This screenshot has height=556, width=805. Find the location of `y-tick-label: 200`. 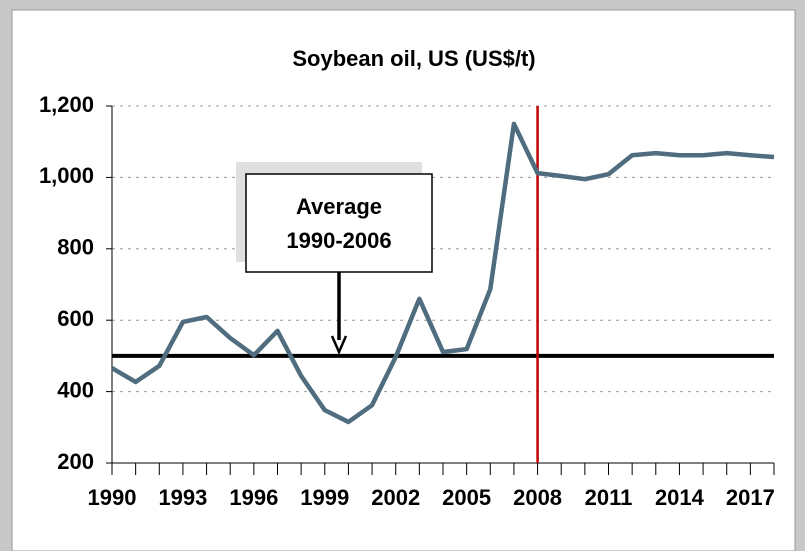

y-tick-label: 200 is located at coordinates (75, 461).